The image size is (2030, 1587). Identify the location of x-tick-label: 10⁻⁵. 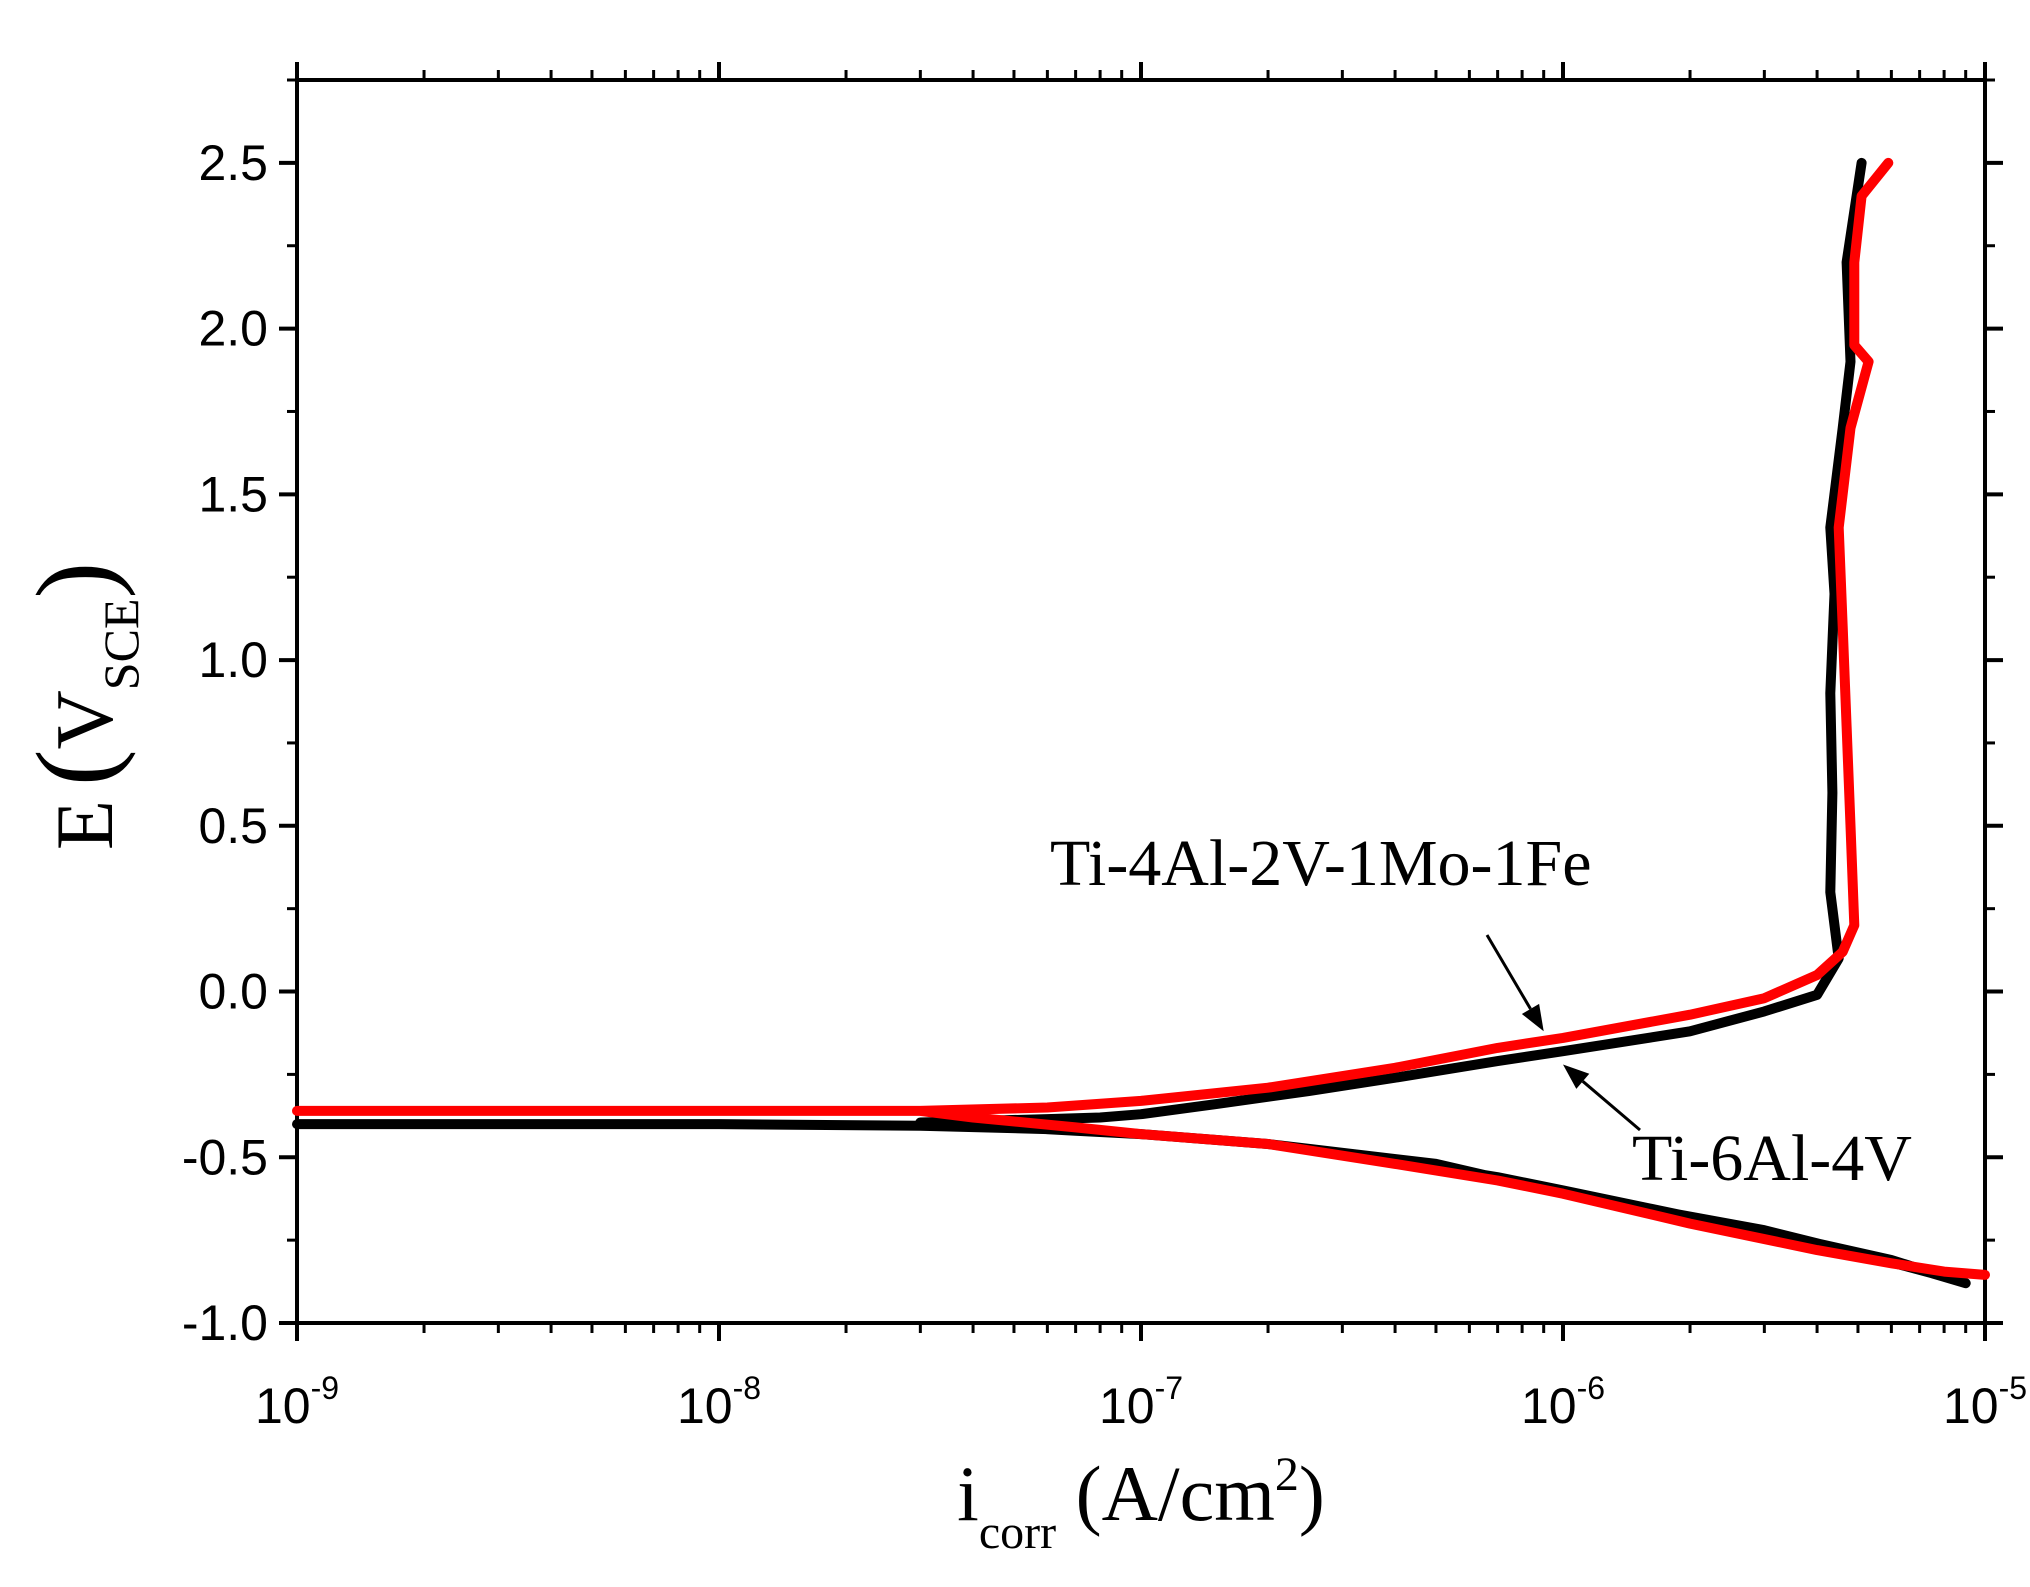
(1985, 1402).